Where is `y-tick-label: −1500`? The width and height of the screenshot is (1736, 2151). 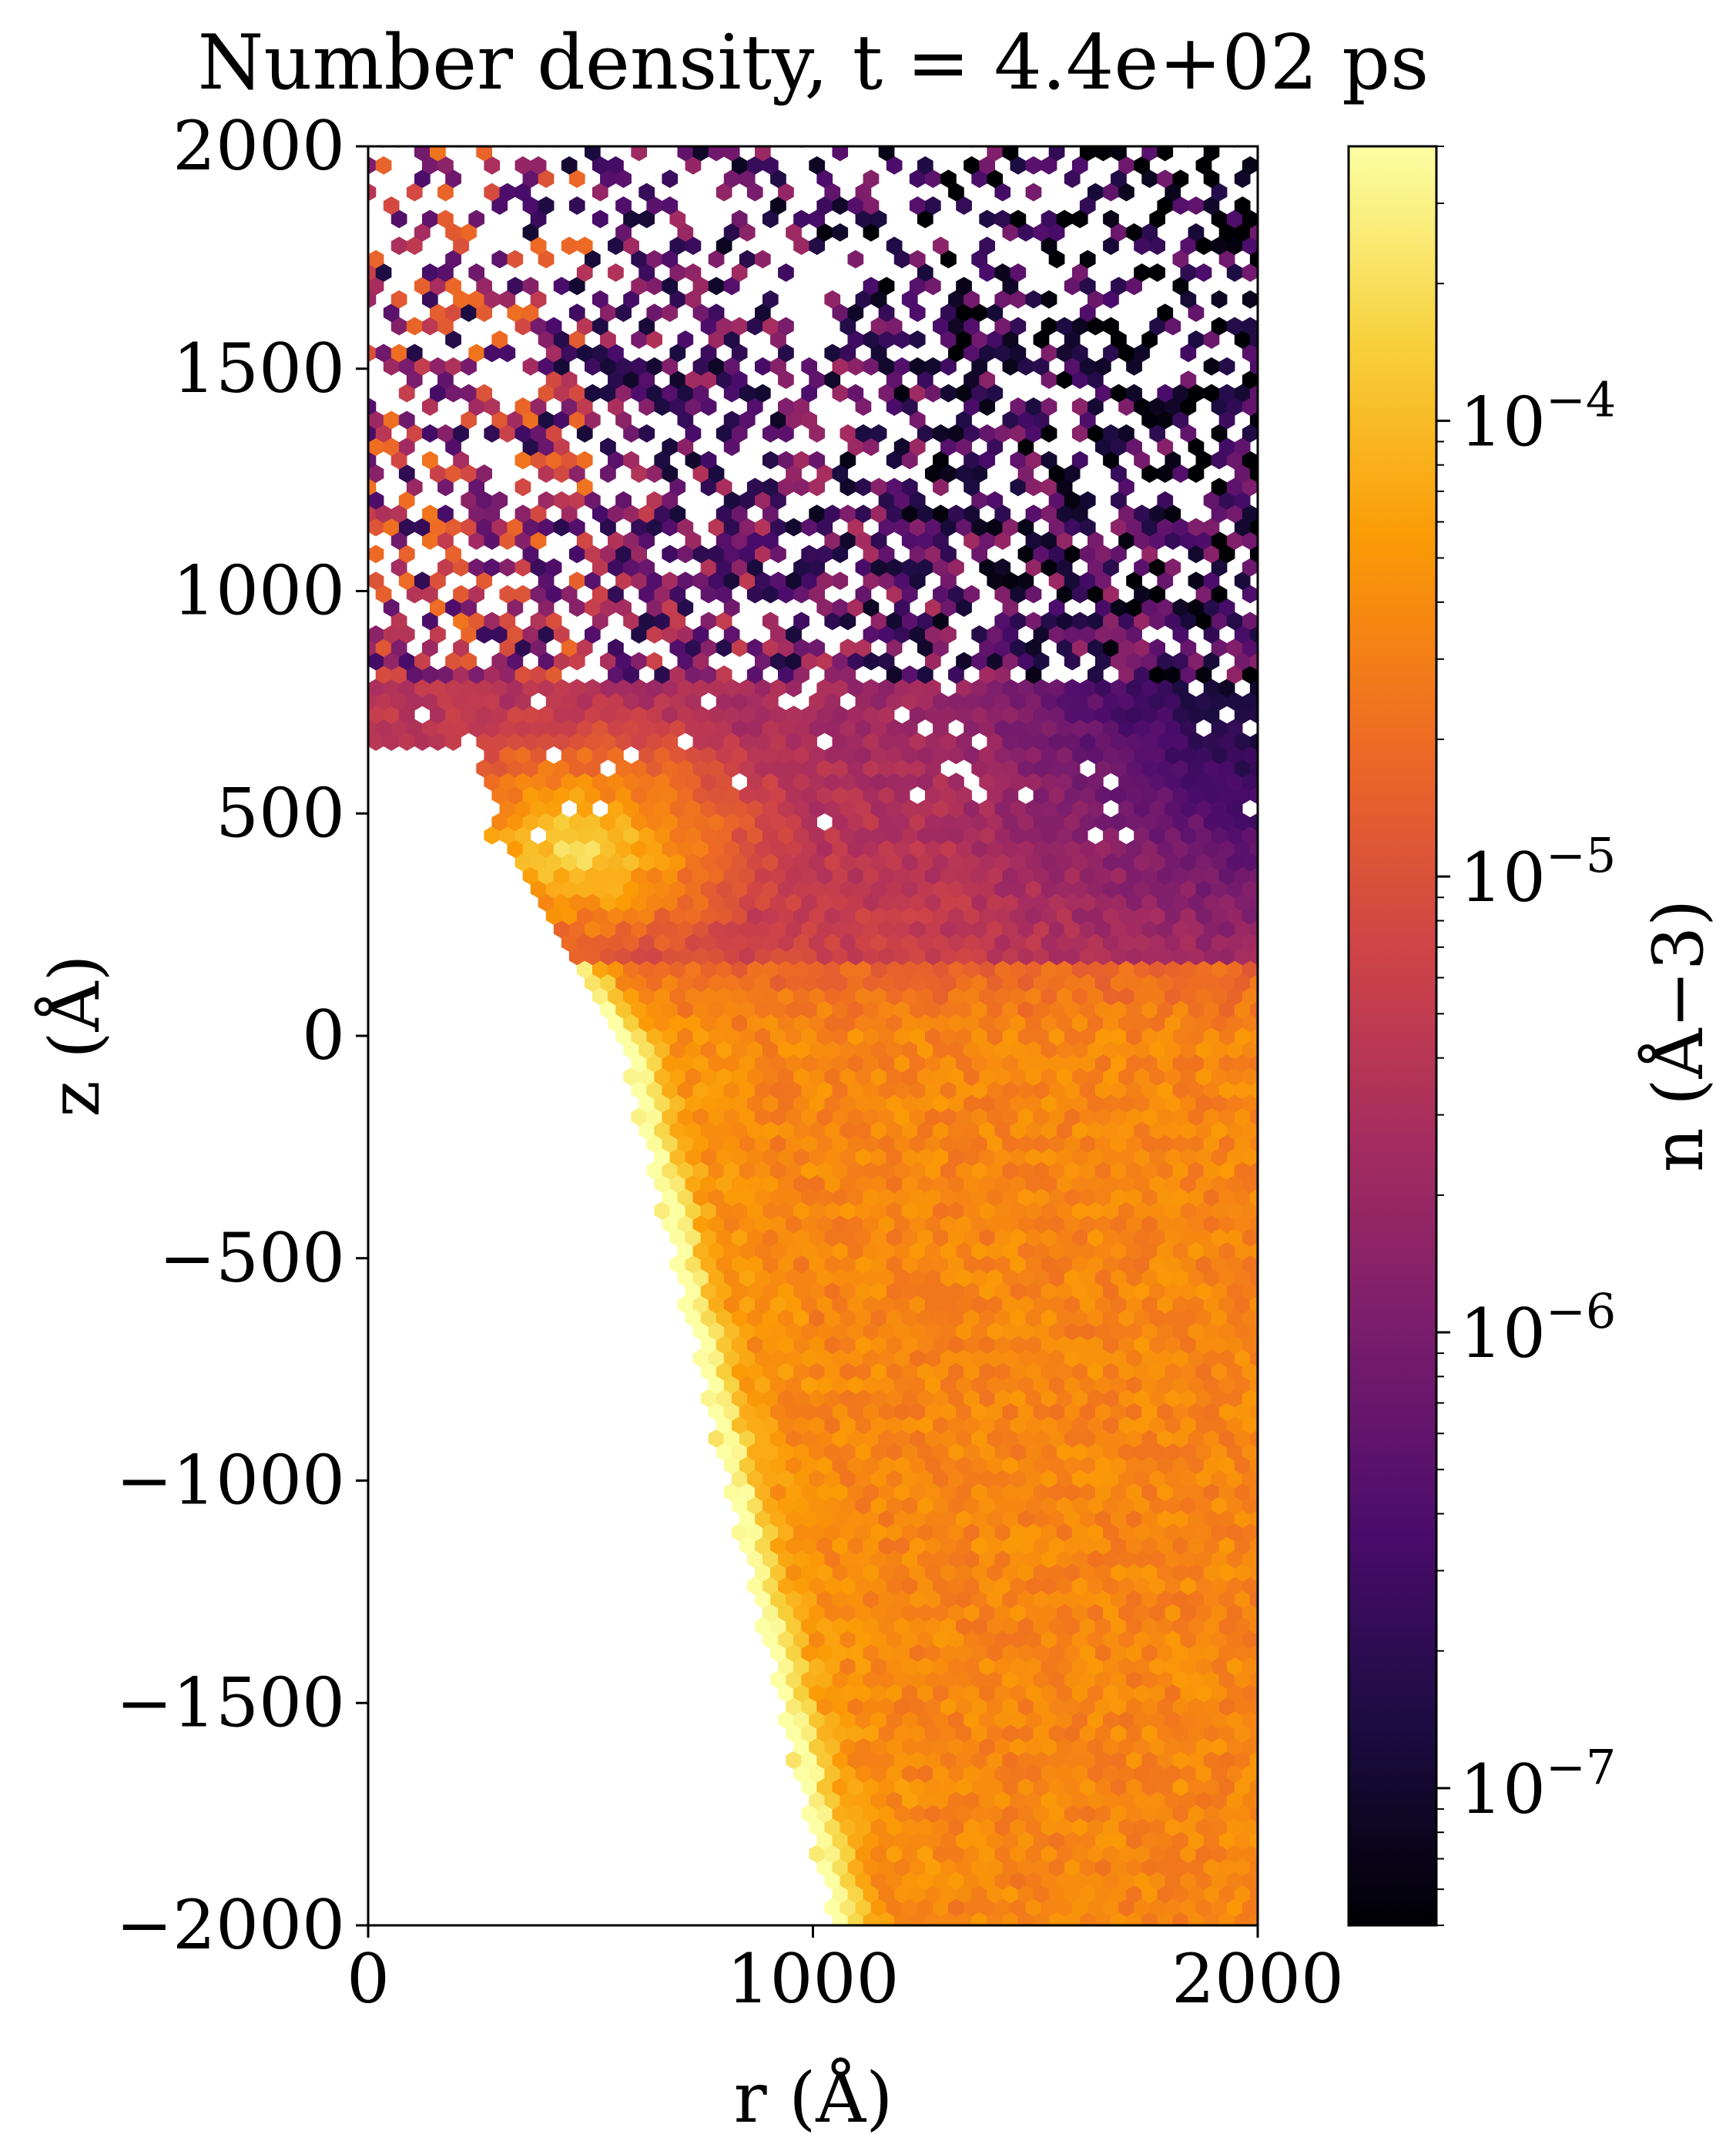
y-tick-label: −1500 is located at coordinates (230, 1702).